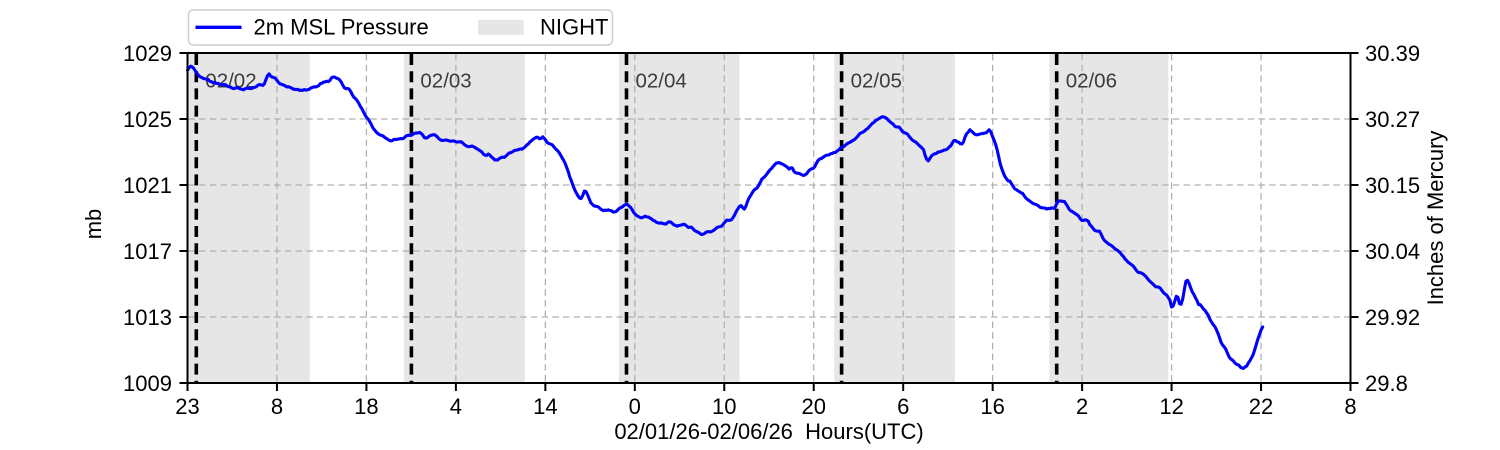 The image size is (1500, 450). I want to click on svg-text: 30.39, so click(1392, 53).